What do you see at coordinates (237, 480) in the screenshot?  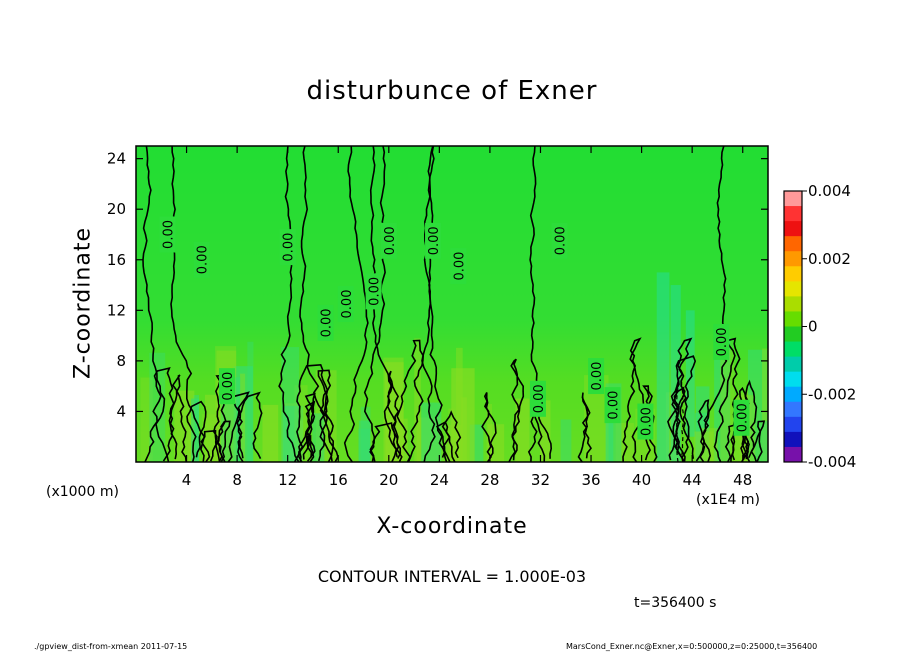 I see `x-tick-label: 8` at bounding box center [237, 480].